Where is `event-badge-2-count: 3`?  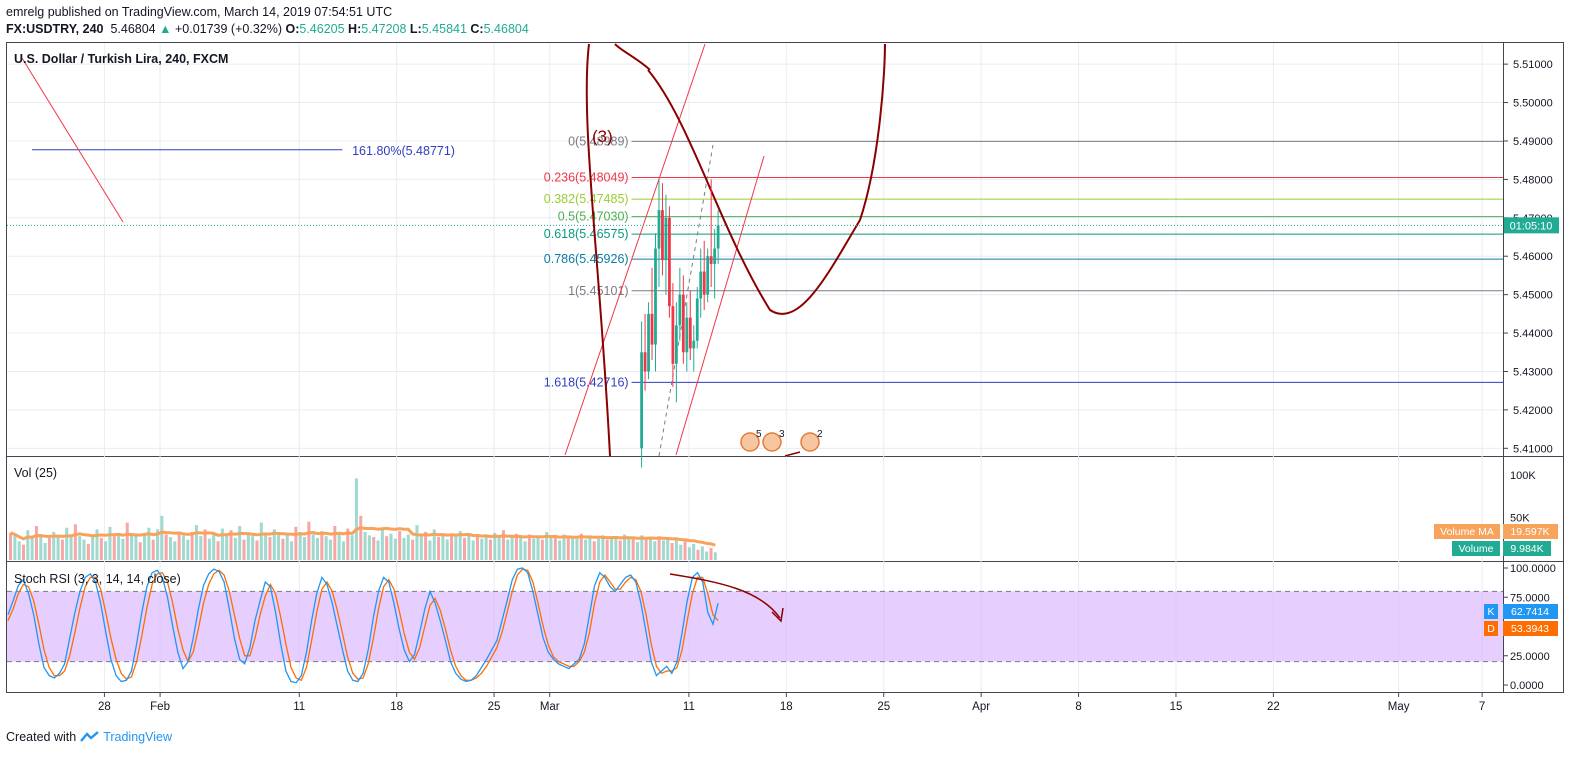 event-badge-2-count: 3 is located at coordinates (782, 434).